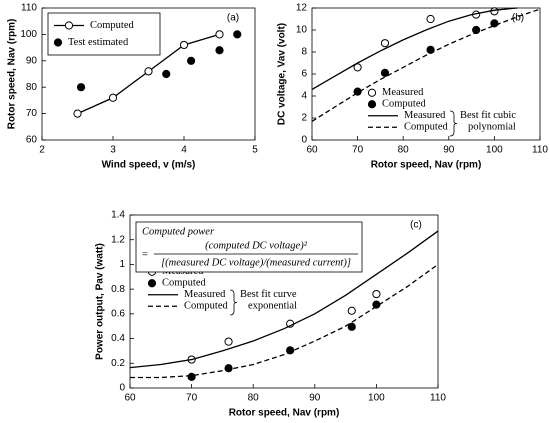 The width and height of the screenshot is (550, 423). What do you see at coordinates (255, 150) in the screenshot?
I see `x-tick-label: 5` at bounding box center [255, 150].